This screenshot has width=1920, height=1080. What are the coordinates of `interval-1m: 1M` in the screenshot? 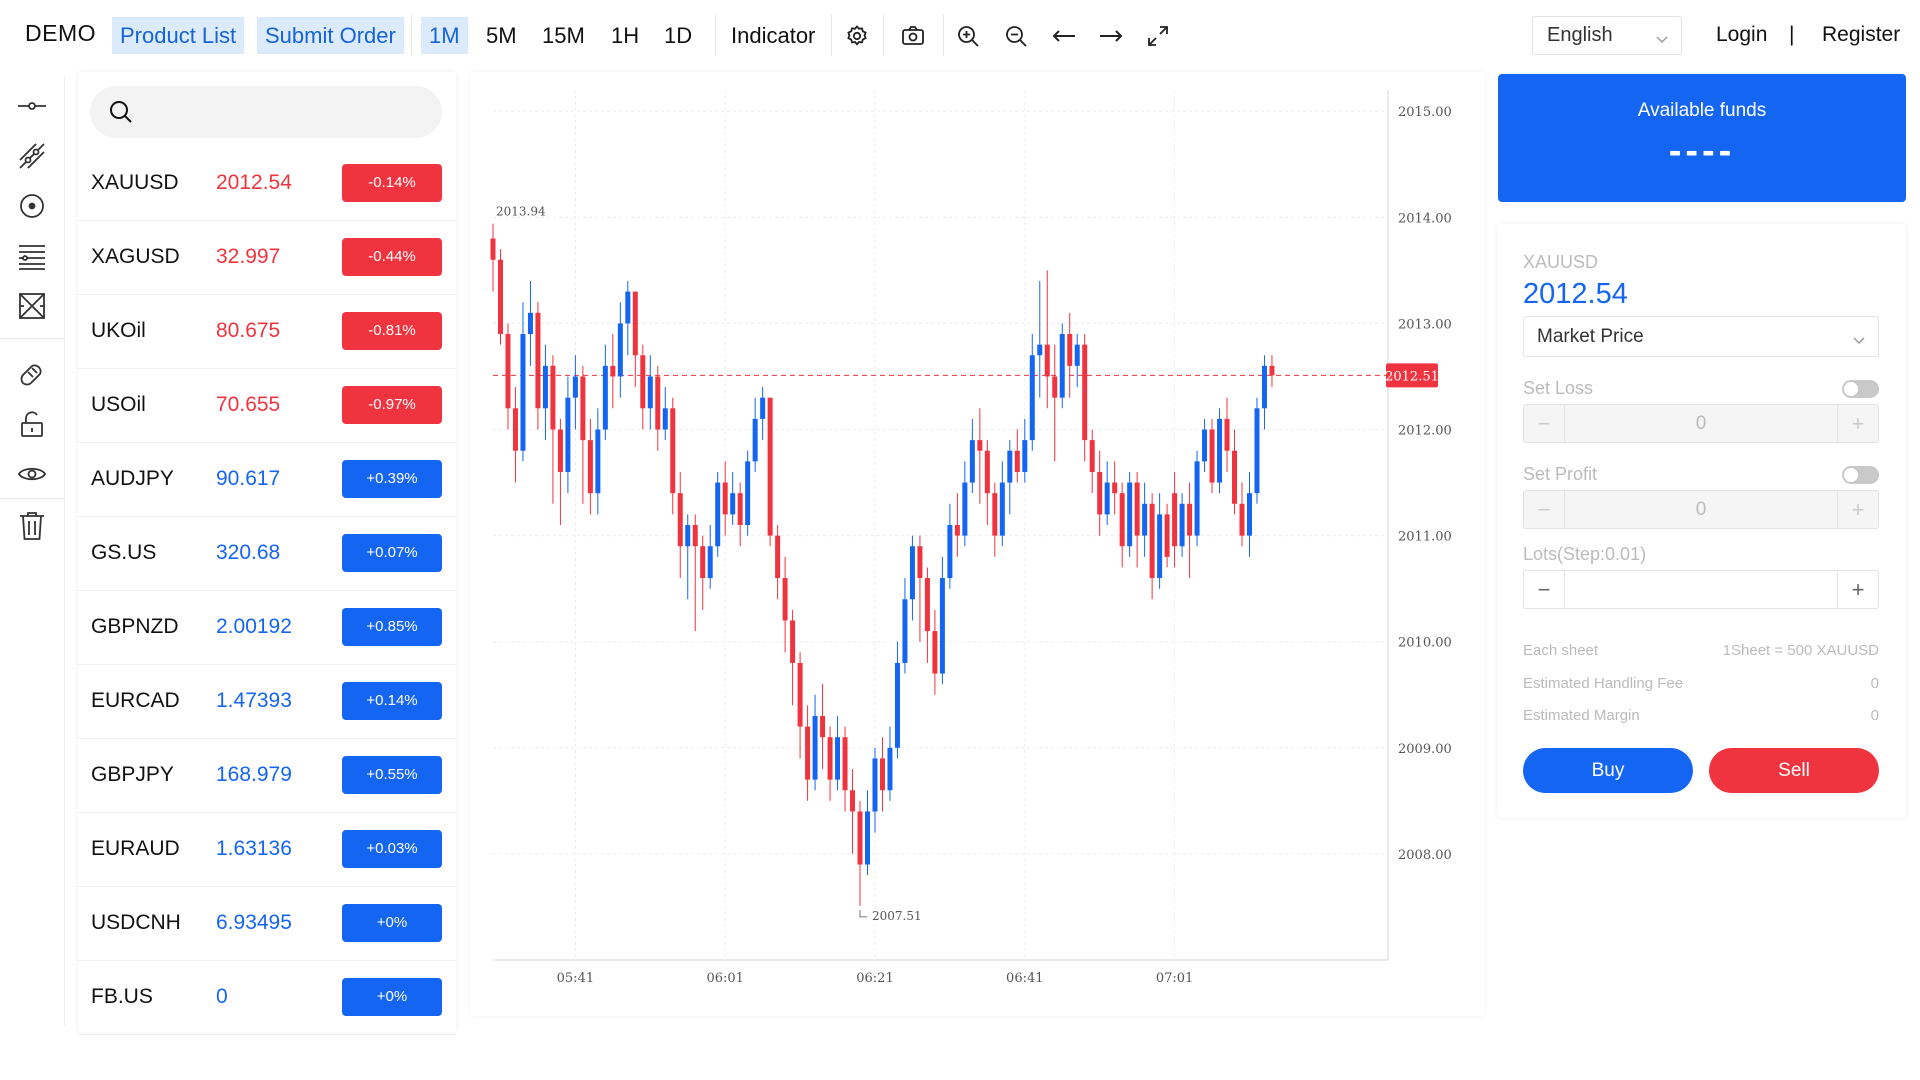 It's located at (444, 35).